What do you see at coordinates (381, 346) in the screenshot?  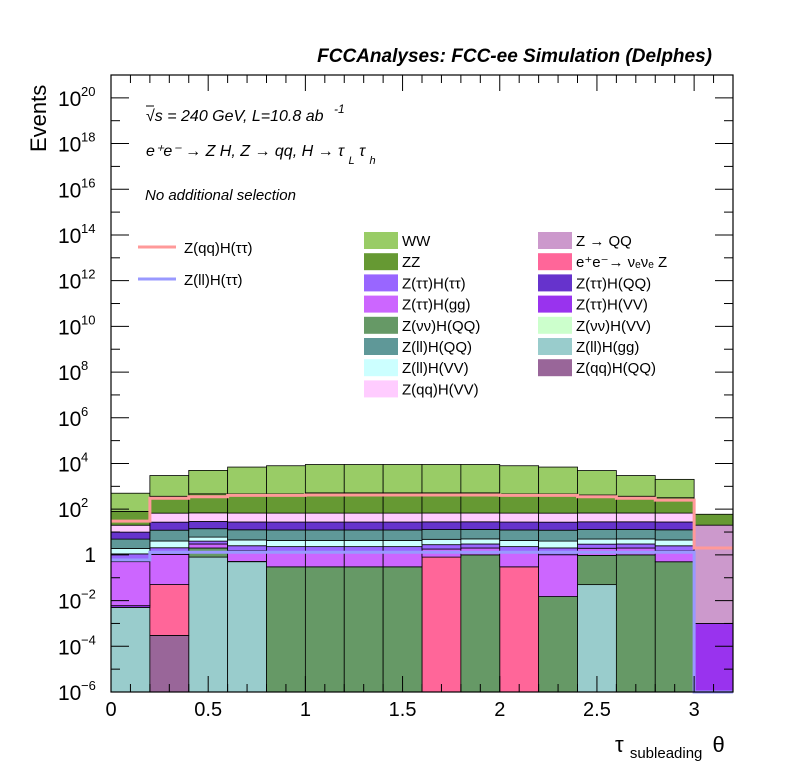 I see `legend-swatch-z-ll-h-qq` at bounding box center [381, 346].